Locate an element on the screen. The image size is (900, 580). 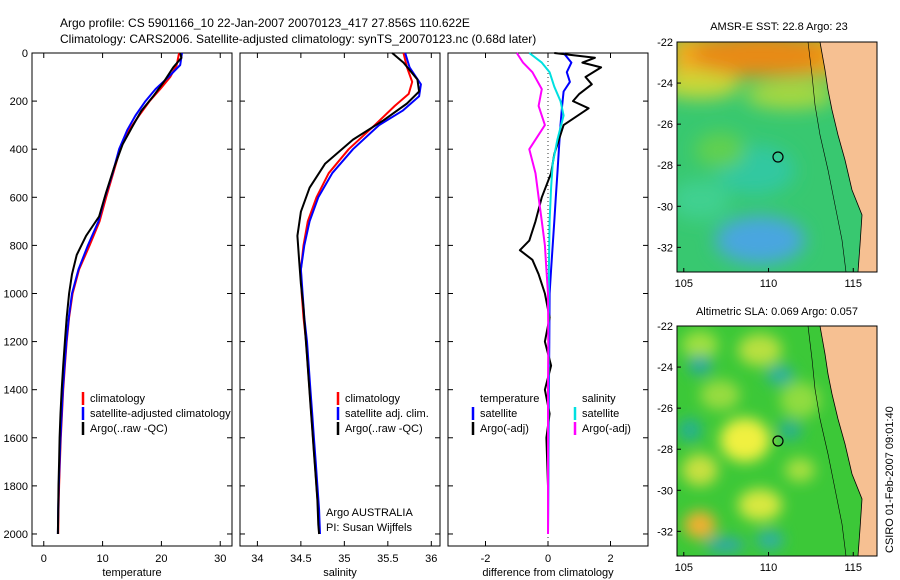
depth-tick-label: 2000 is located at coordinates (16, 535).